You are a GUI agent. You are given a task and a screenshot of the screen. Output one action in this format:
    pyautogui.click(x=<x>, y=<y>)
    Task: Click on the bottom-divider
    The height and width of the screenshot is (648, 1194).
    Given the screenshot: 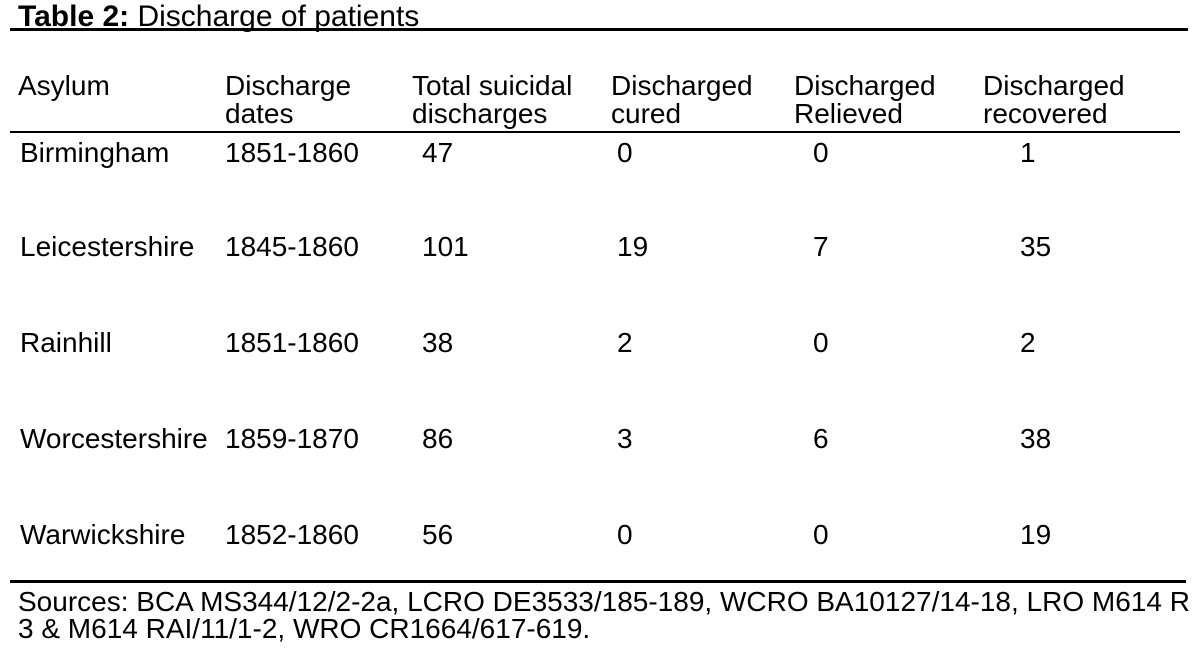 What is the action you would take?
    pyautogui.click(x=598, y=581)
    